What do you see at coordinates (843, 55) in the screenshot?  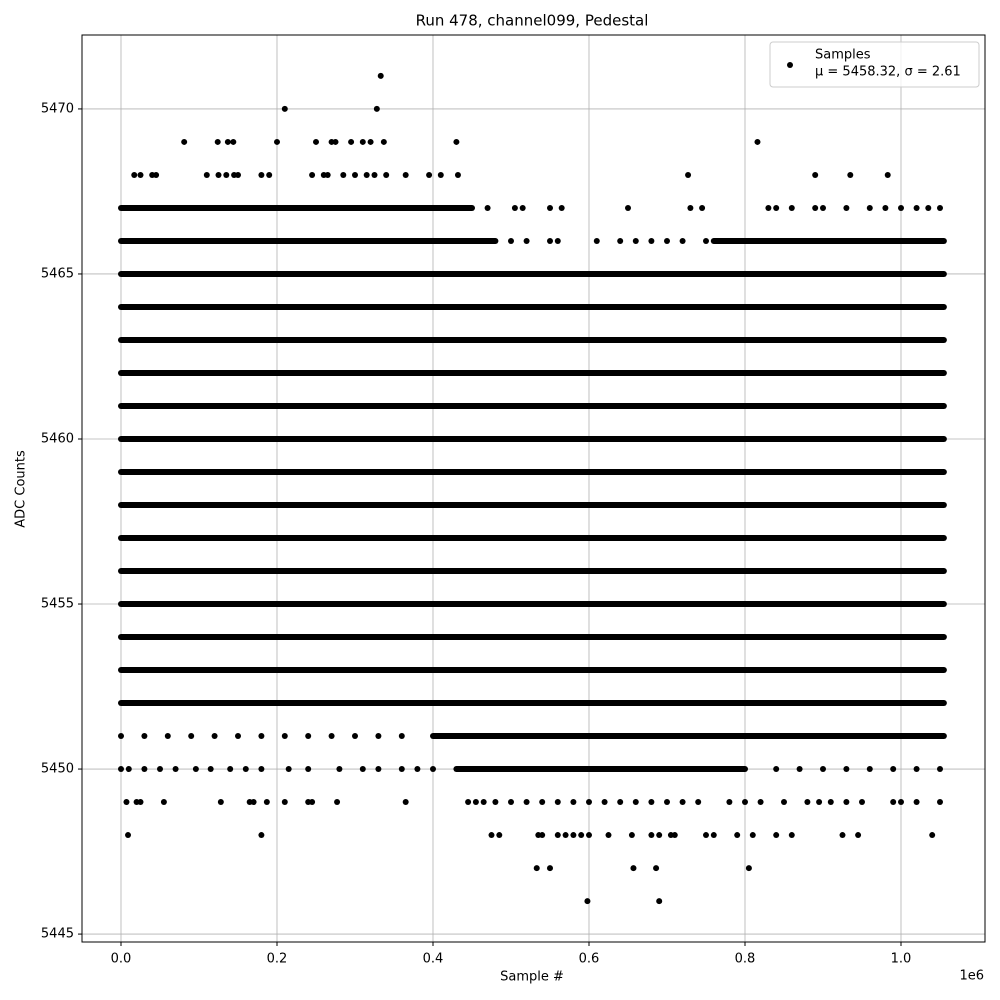 I see `legend-label: Samples` at bounding box center [843, 55].